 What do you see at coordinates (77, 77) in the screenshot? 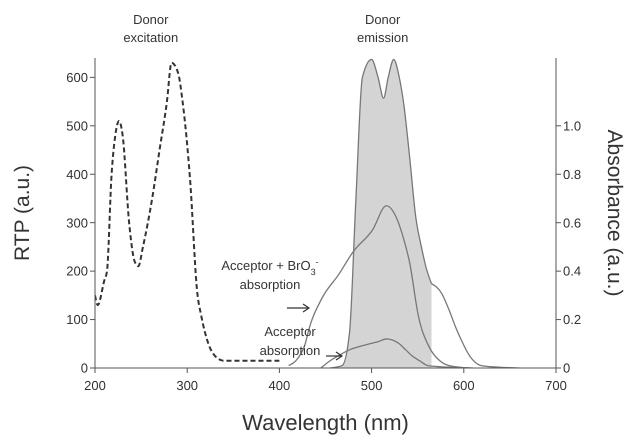
I see `y-tick-label: 600` at bounding box center [77, 77].